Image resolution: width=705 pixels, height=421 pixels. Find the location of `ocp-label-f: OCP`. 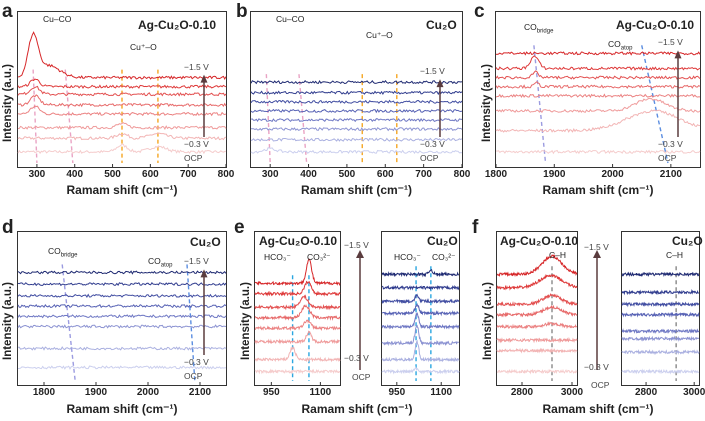

ocp-label-f: OCP is located at coordinates (600, 385).